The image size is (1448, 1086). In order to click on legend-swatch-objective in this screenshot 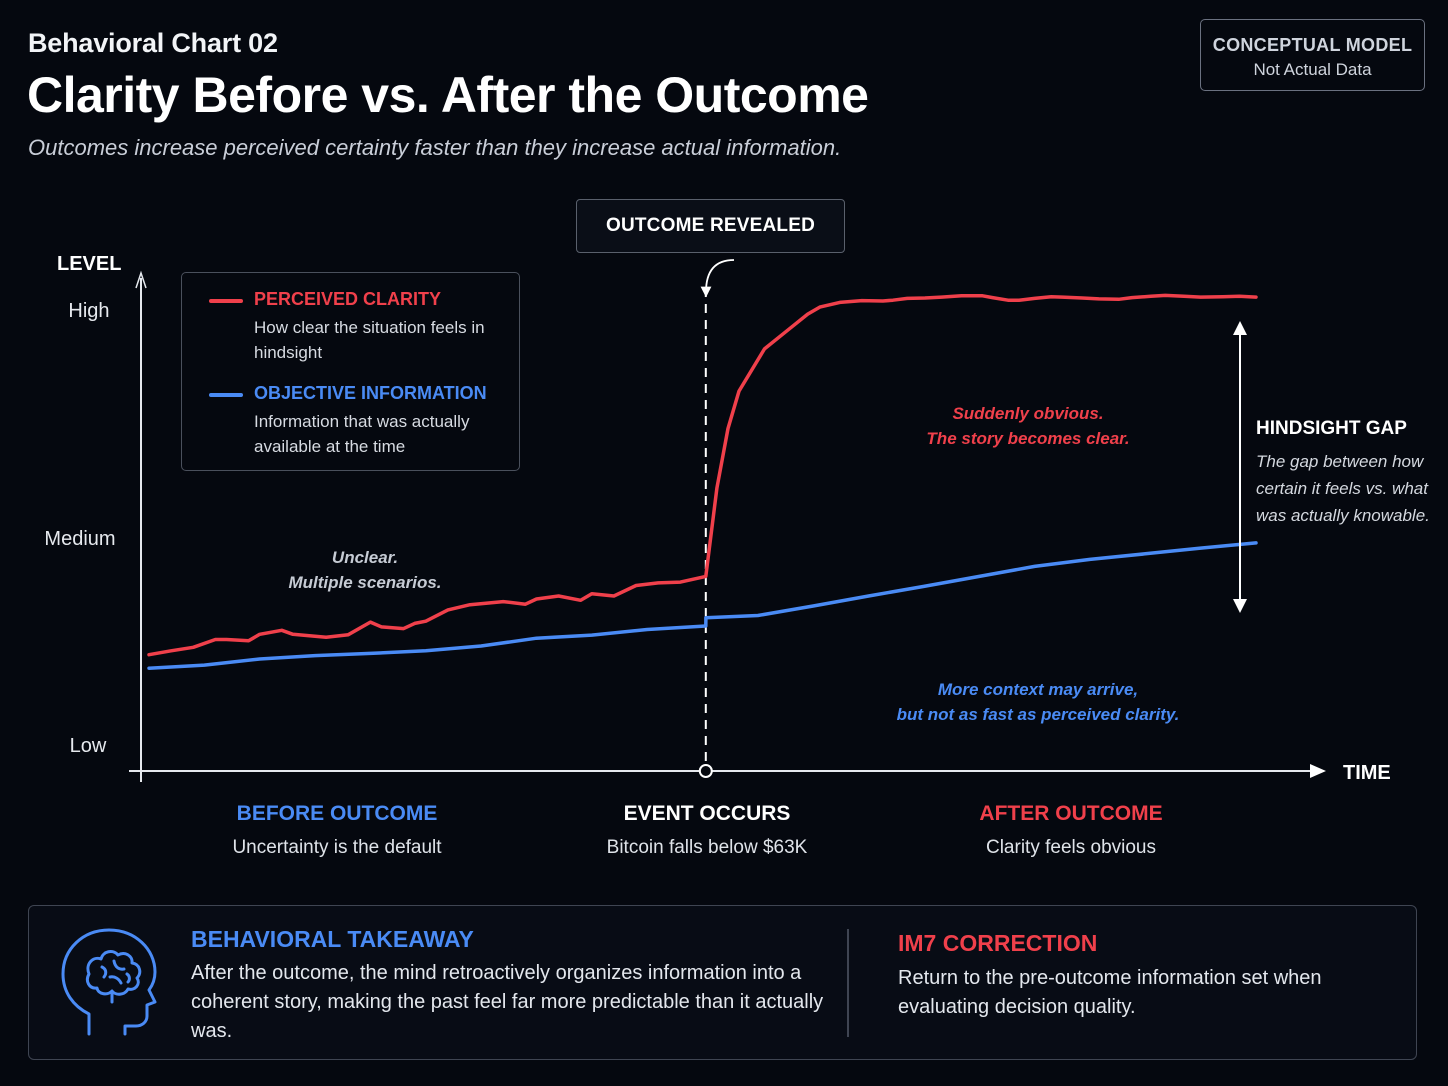, I will do `click(226, 395)`.